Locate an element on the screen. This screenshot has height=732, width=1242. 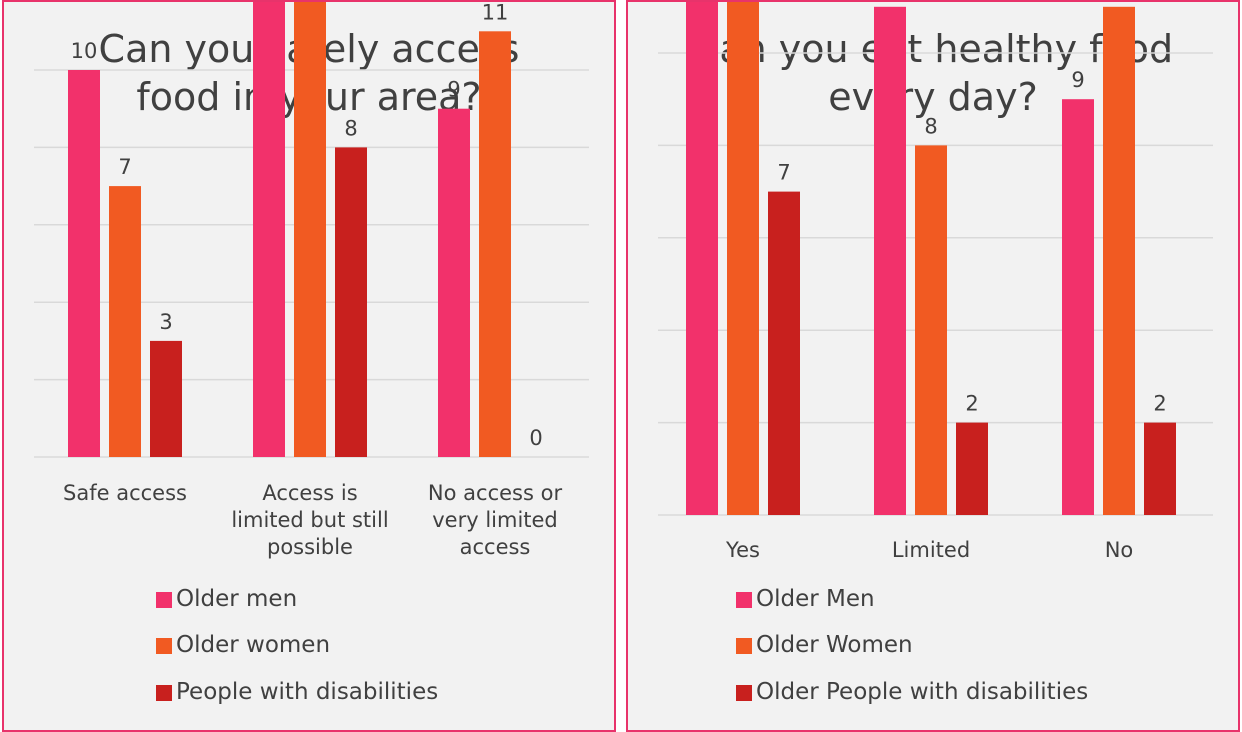
chart-title-line: every day? is located at coordinates (933, 97).